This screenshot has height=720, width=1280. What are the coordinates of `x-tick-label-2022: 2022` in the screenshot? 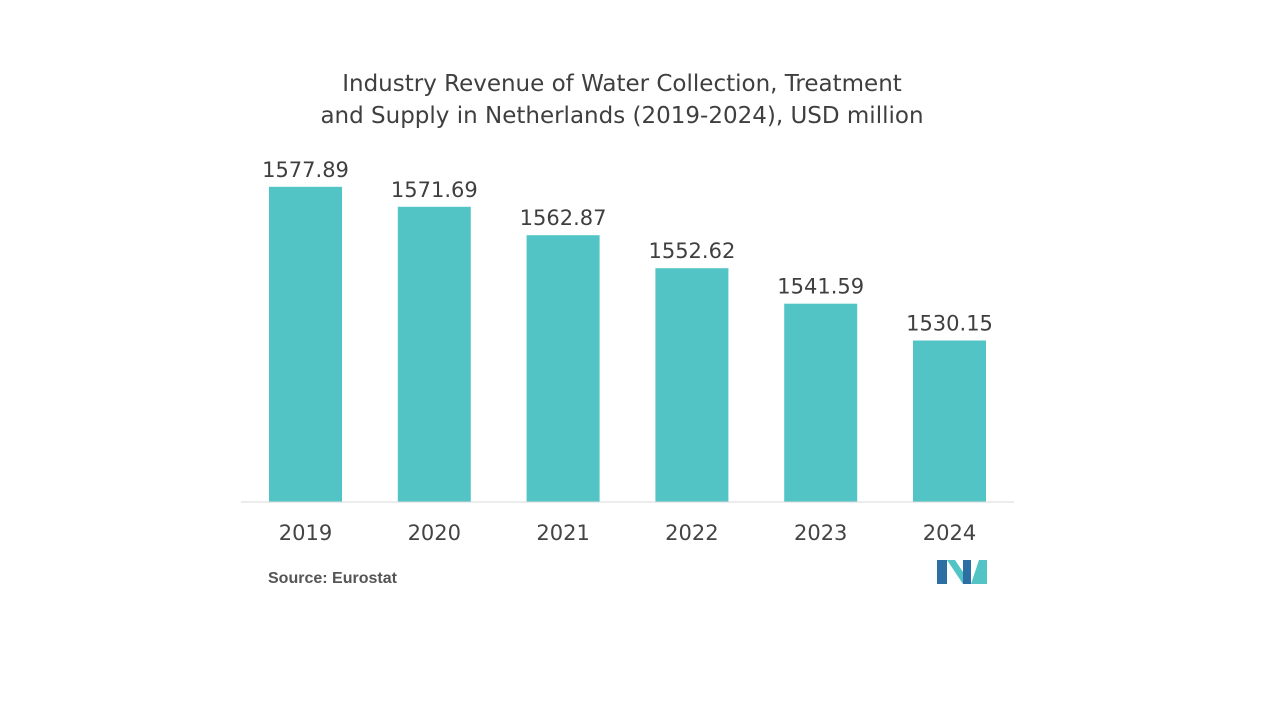 It's located at (691, 533).